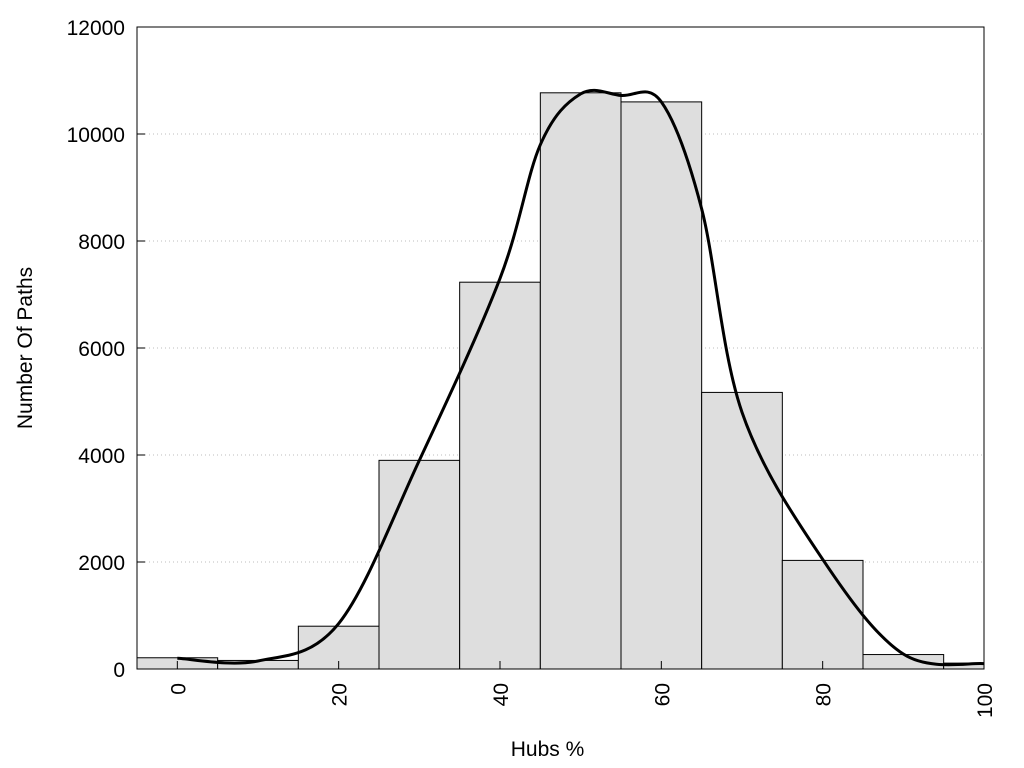 Image resolution: width=1024 pixels, height=768 pixels. What do you see at coordinates (340, 694) in the screenshot?
I see `x-tick-label: 20` at bounding box center [340, 694].